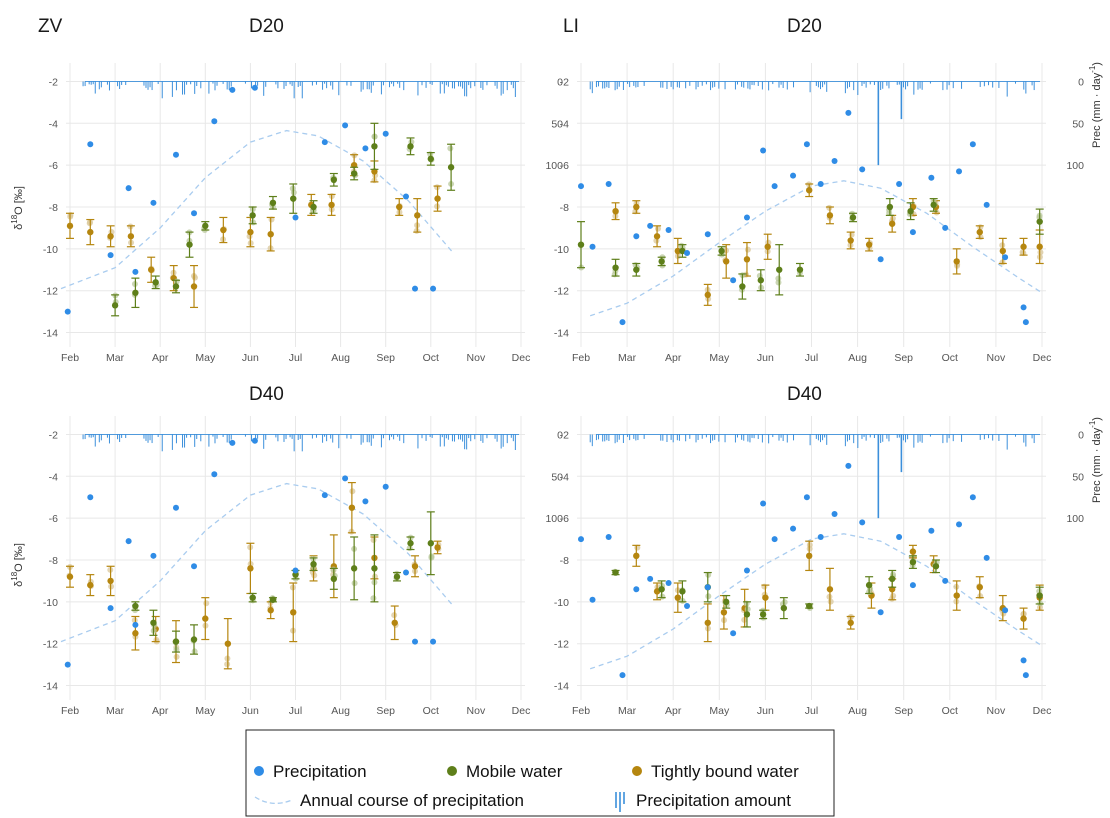 This screenshot has width=1110, height=818. What do you see at coordinates (571, 26) in the screenshot?
I see `site-label-li: LI` at bounding box center [571, 26].